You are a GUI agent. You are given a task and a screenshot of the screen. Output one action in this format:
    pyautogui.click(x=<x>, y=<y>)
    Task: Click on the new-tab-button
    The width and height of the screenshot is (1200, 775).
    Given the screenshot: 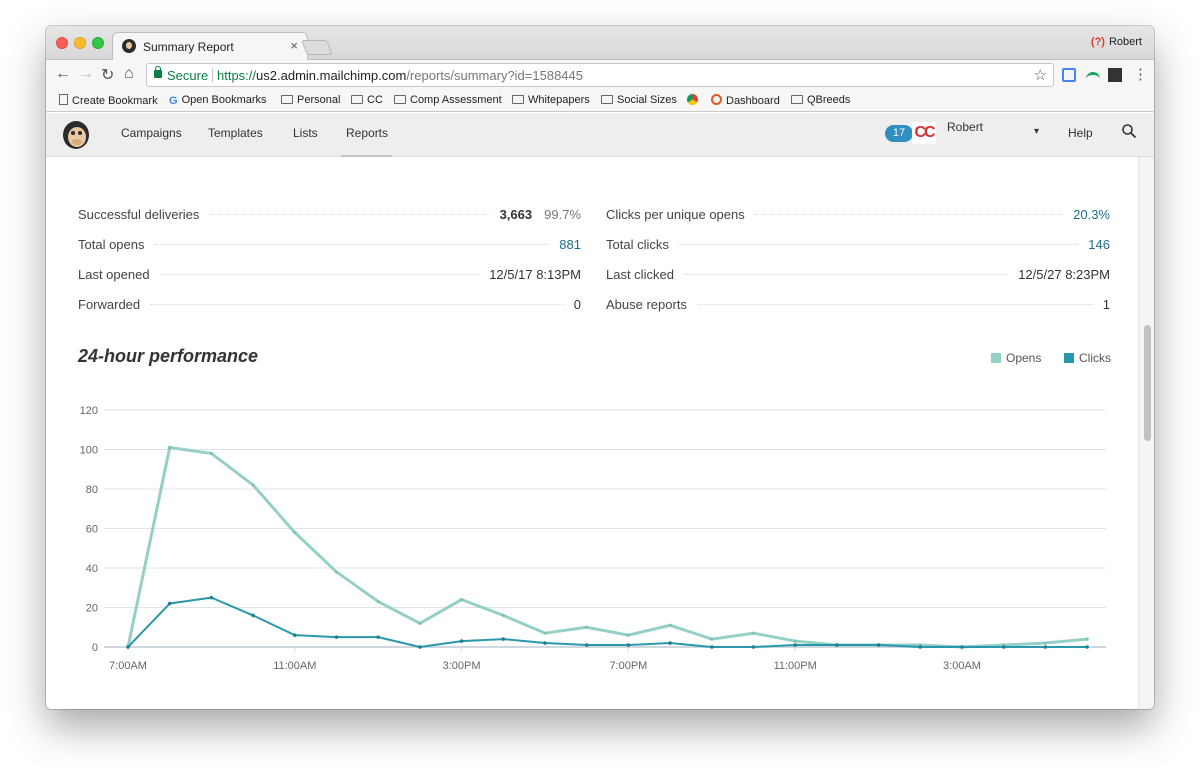 What is the action you would take?
    pyautogui.click(x=317, y=47)
    